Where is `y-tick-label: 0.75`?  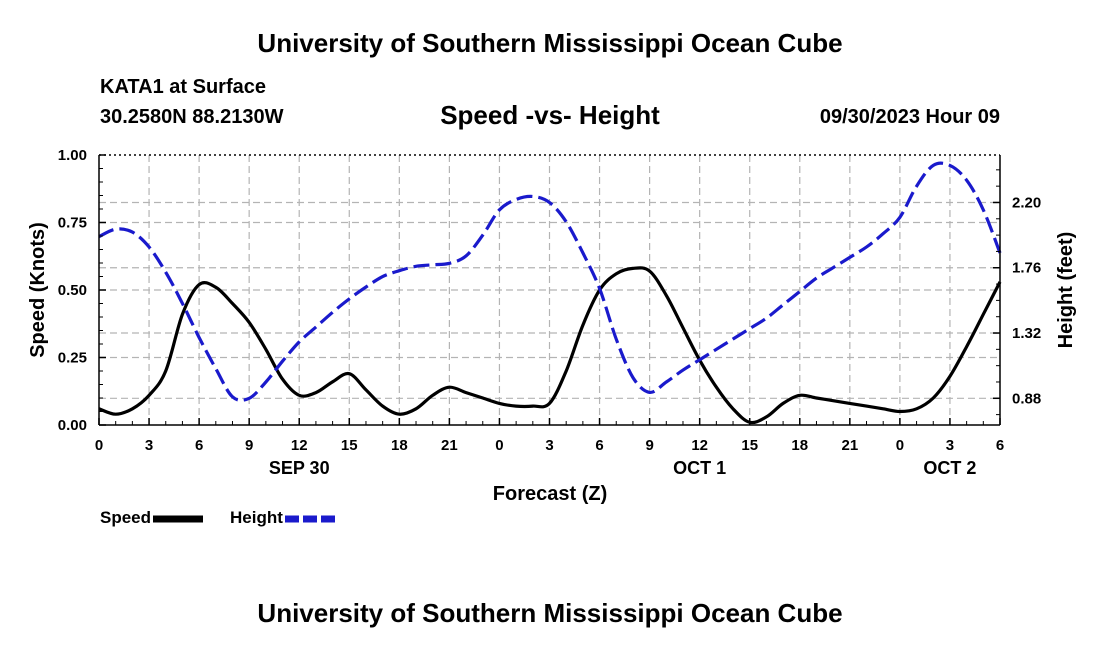 y-tick-label: 0.75 is located at coordinates (72, 223).